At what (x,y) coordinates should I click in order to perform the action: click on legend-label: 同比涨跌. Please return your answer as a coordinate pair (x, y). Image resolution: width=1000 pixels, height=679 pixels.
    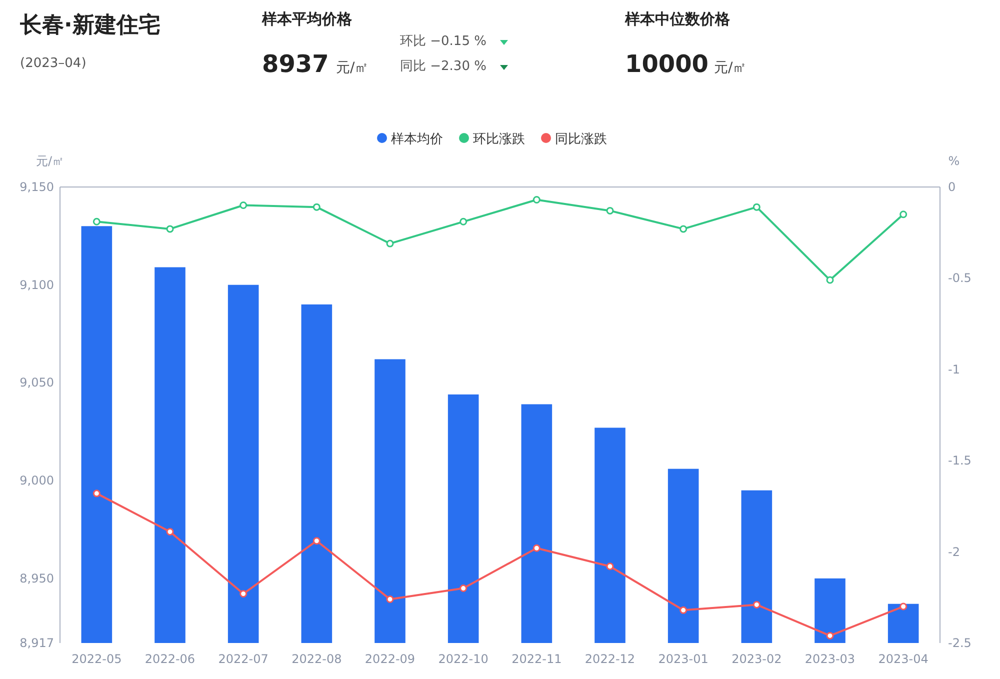
    Looking at the image, I should click on (581, 139).